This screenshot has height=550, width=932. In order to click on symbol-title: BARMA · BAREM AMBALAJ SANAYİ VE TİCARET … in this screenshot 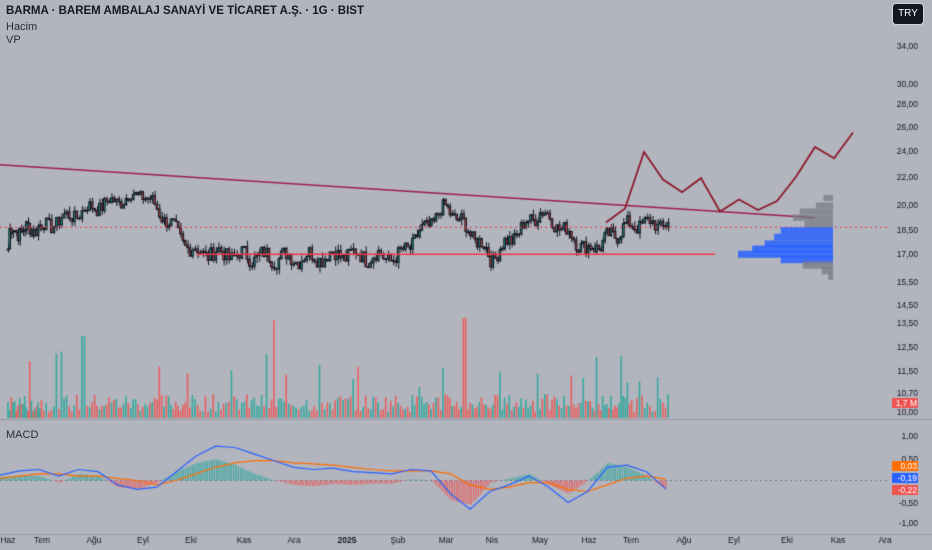, I will do `click(185, 11)`.